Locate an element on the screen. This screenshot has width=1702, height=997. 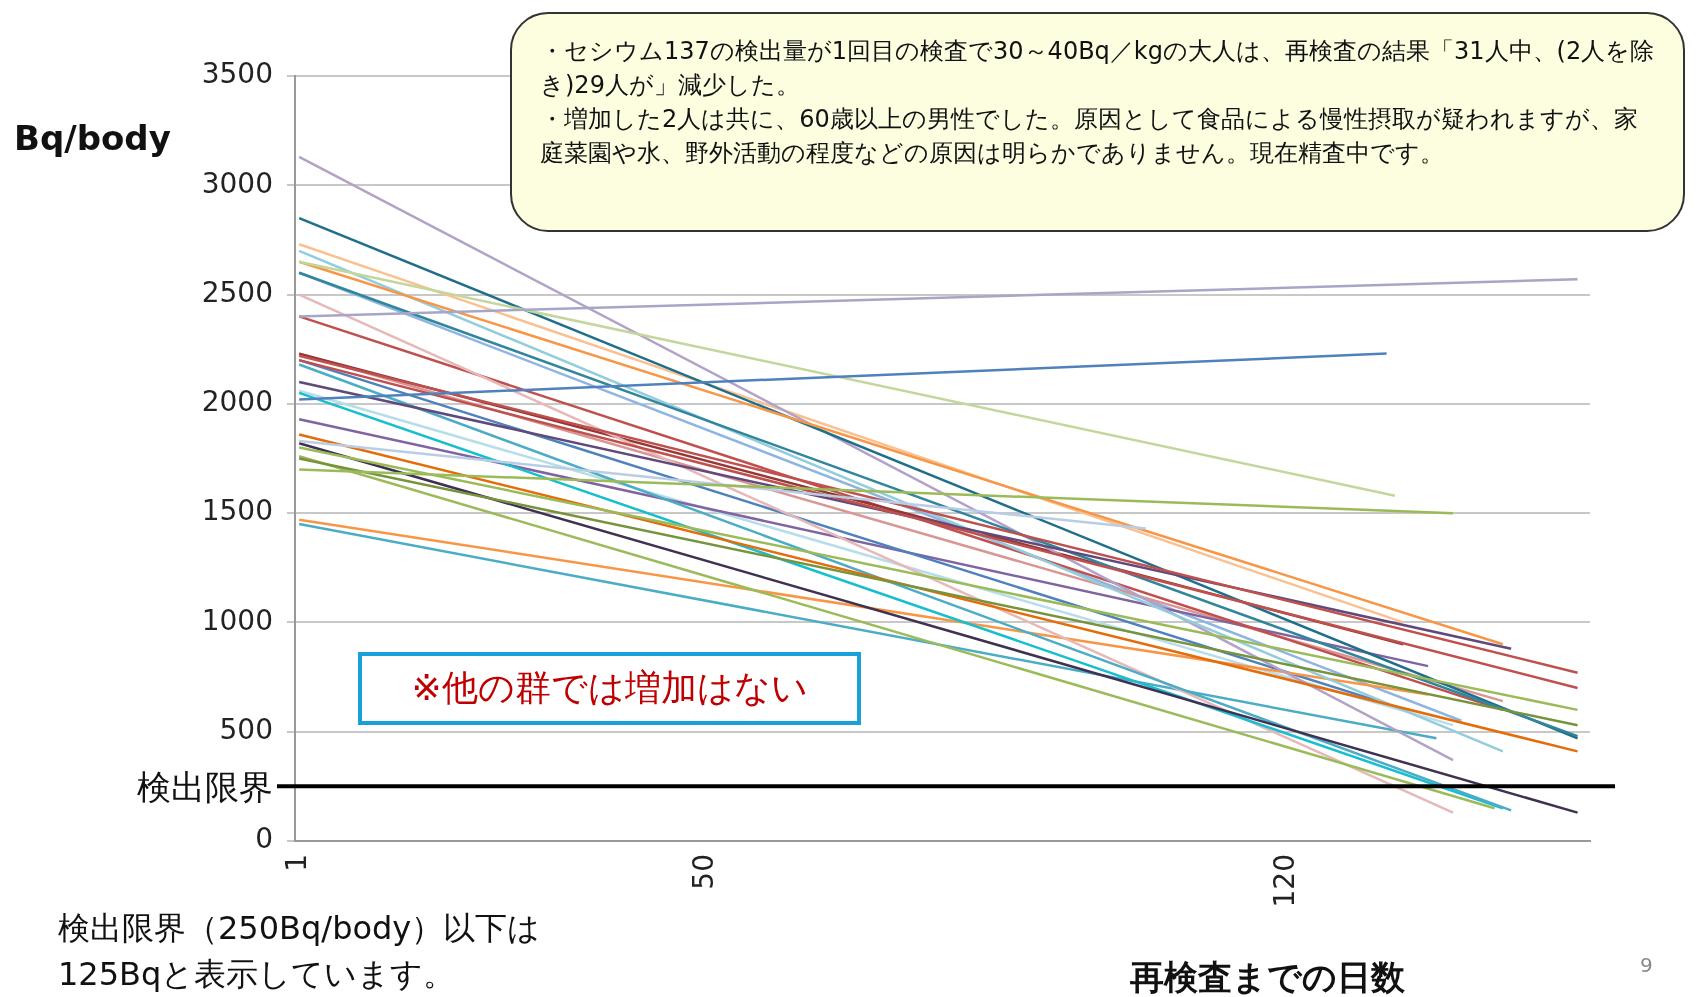
y-tick-label: 2000 is located at coordinates (237, 402).